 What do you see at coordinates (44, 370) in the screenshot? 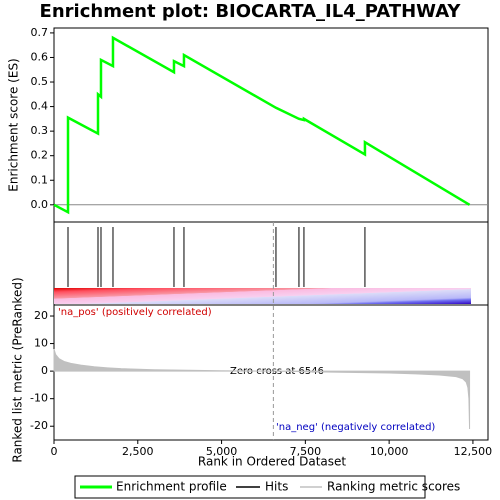
I see `y-tick-label: 0` at bounding box center [44, 370].